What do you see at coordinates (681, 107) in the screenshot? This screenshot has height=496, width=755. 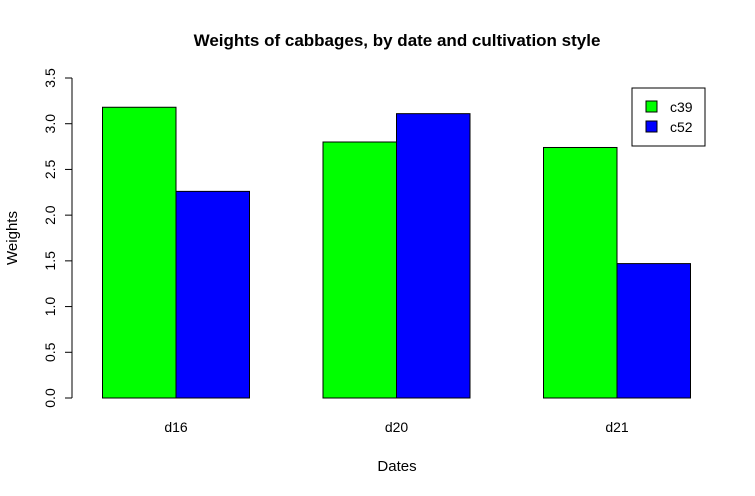 I see `legend-label-c39: c39` at bounding box center [681, 107].